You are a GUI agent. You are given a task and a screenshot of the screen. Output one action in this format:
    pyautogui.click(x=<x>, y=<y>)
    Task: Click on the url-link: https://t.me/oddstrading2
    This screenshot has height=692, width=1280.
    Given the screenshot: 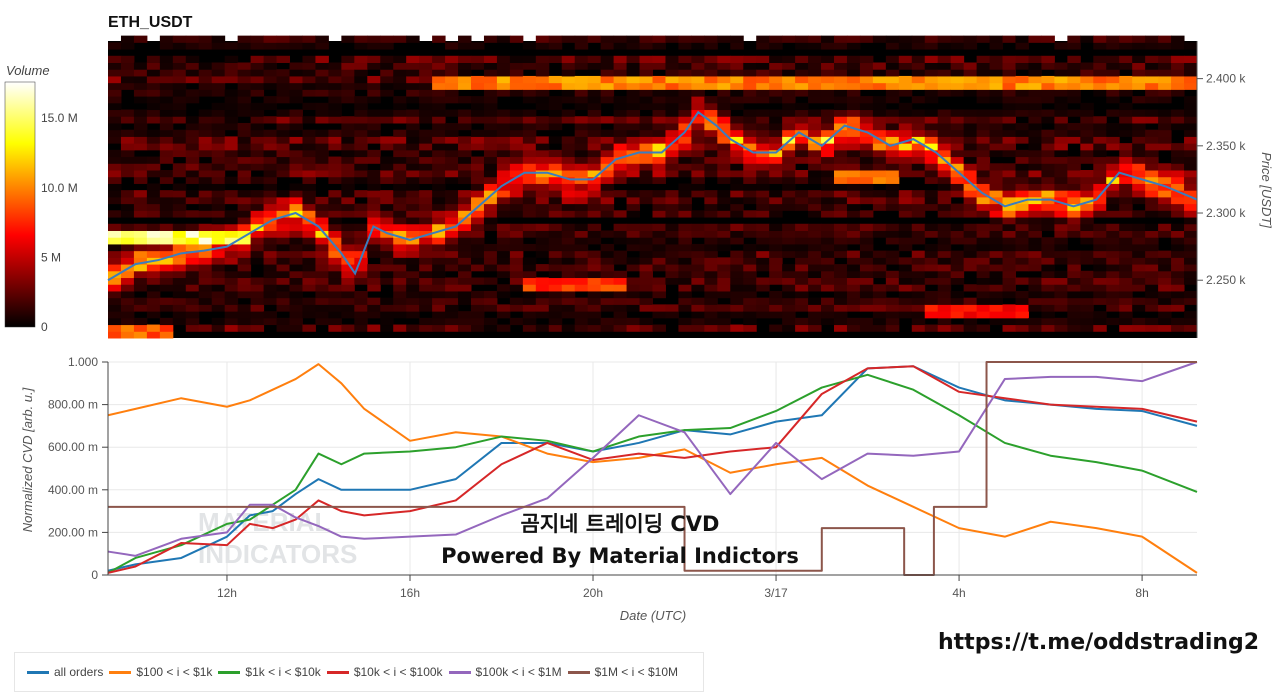 What is the action you would take?
    pyautogui.click(x=1099, y=642)
    